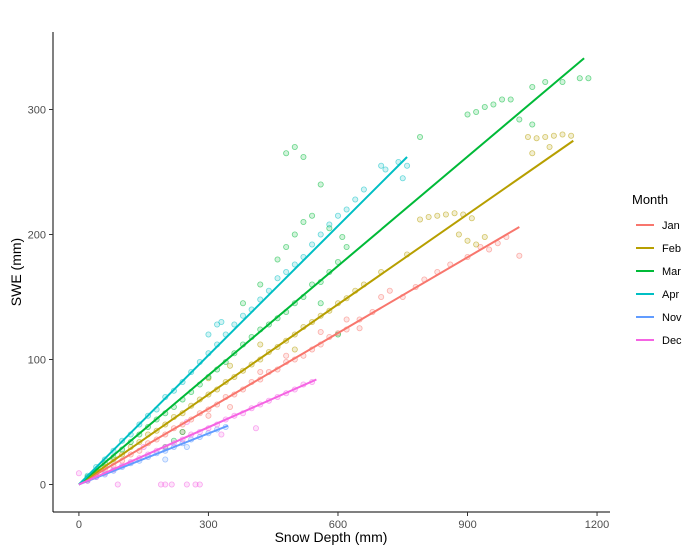  I want to click on fit-line-nov, so click(153, 455).